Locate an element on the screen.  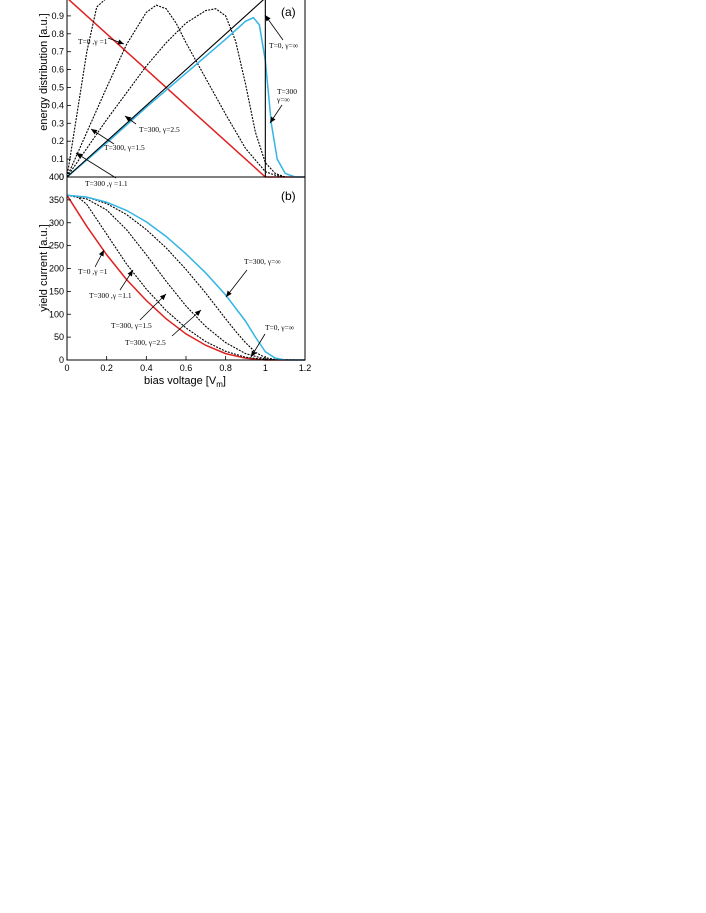
panel-b-y-ticks: 0 50 100 150 200 250 300 350 400 is located at coordinates (60, 268).